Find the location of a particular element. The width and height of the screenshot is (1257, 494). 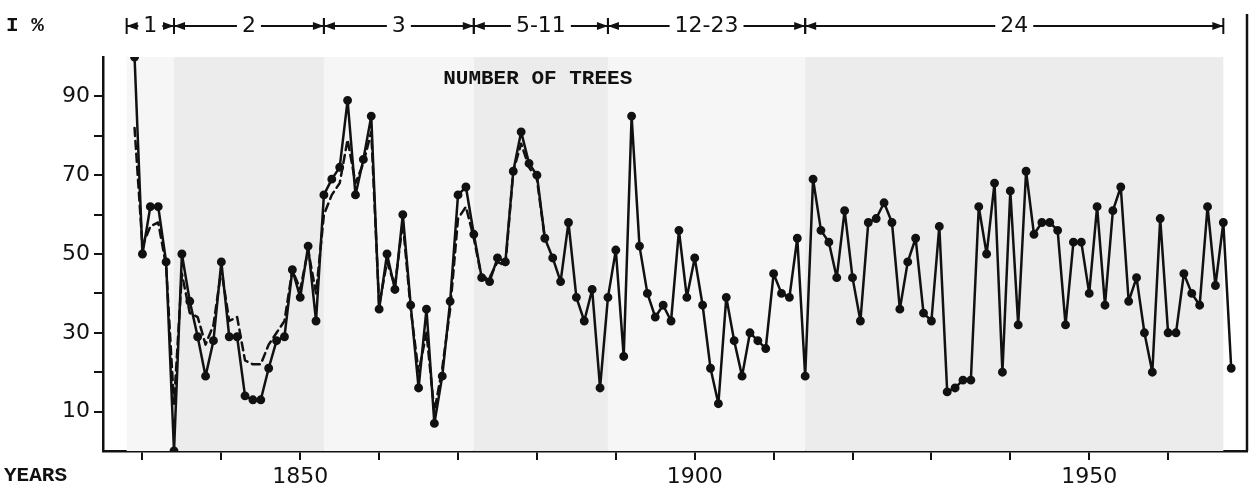

y-tick-label: 10 is located at coordinates (76, 410).